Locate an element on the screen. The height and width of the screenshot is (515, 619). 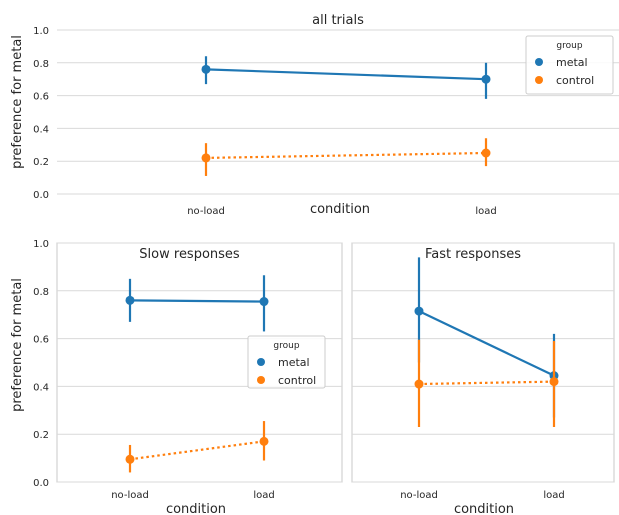
chart-title: Slow responses is located at coordinates (189, 254).